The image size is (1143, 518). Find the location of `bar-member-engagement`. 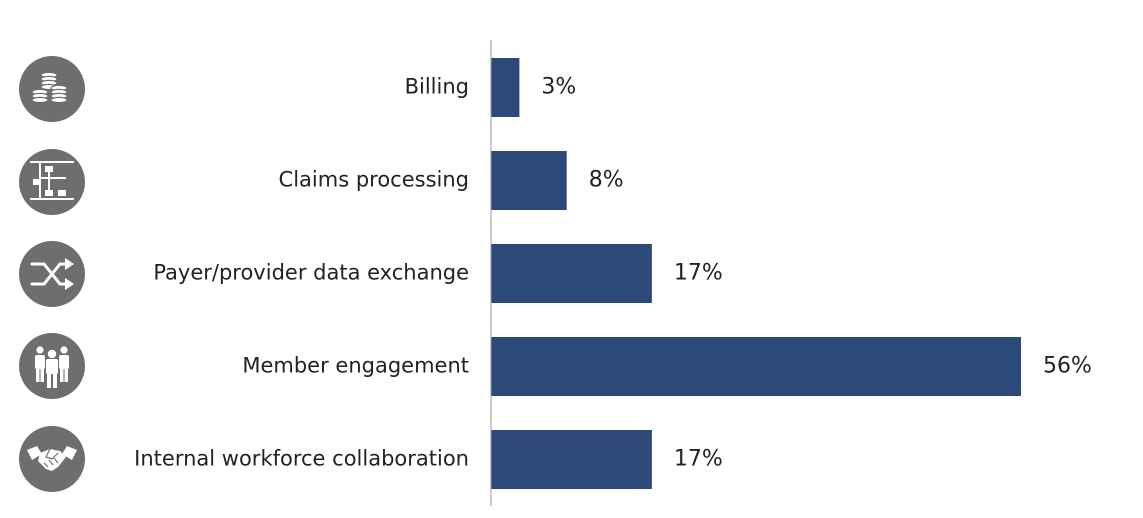

bar-member-engagement is located at coordinates (756, 366).